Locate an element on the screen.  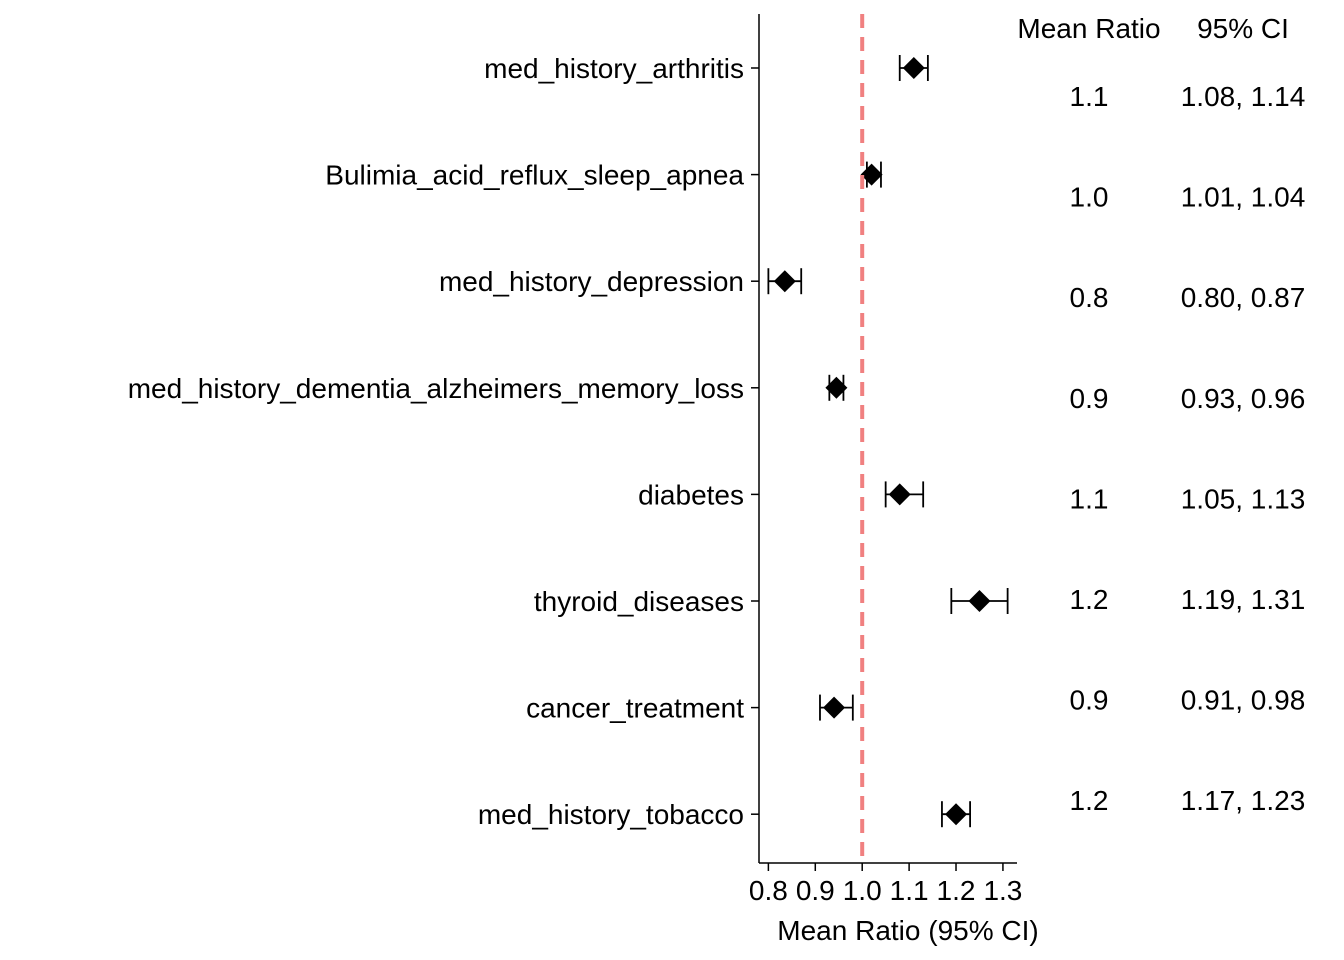
x-tick-label: 0.9 is located at coordinates (815, 890).